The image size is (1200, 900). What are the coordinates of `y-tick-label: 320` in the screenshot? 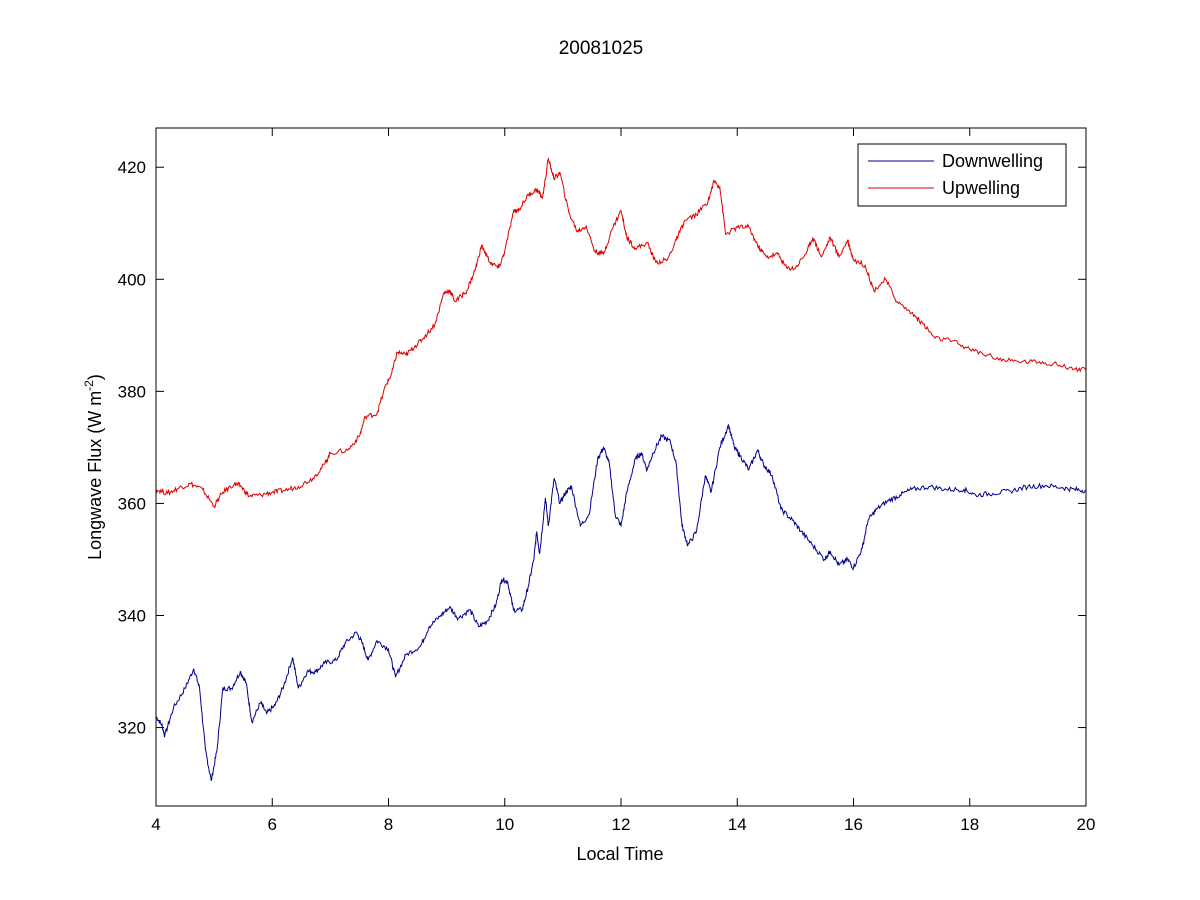 It's located at (132, 728).